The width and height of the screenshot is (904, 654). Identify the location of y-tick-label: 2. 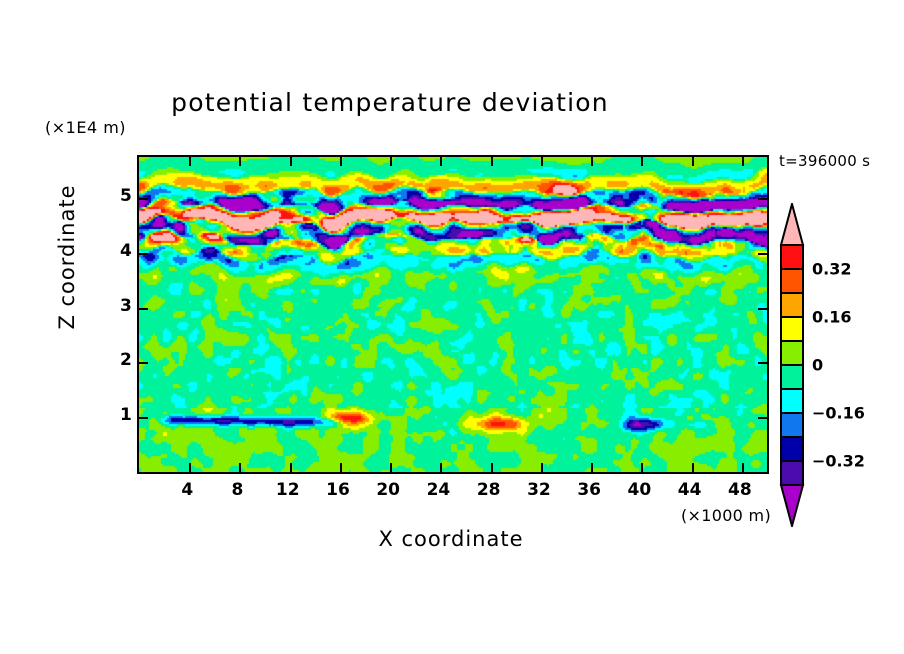
(126, 360).